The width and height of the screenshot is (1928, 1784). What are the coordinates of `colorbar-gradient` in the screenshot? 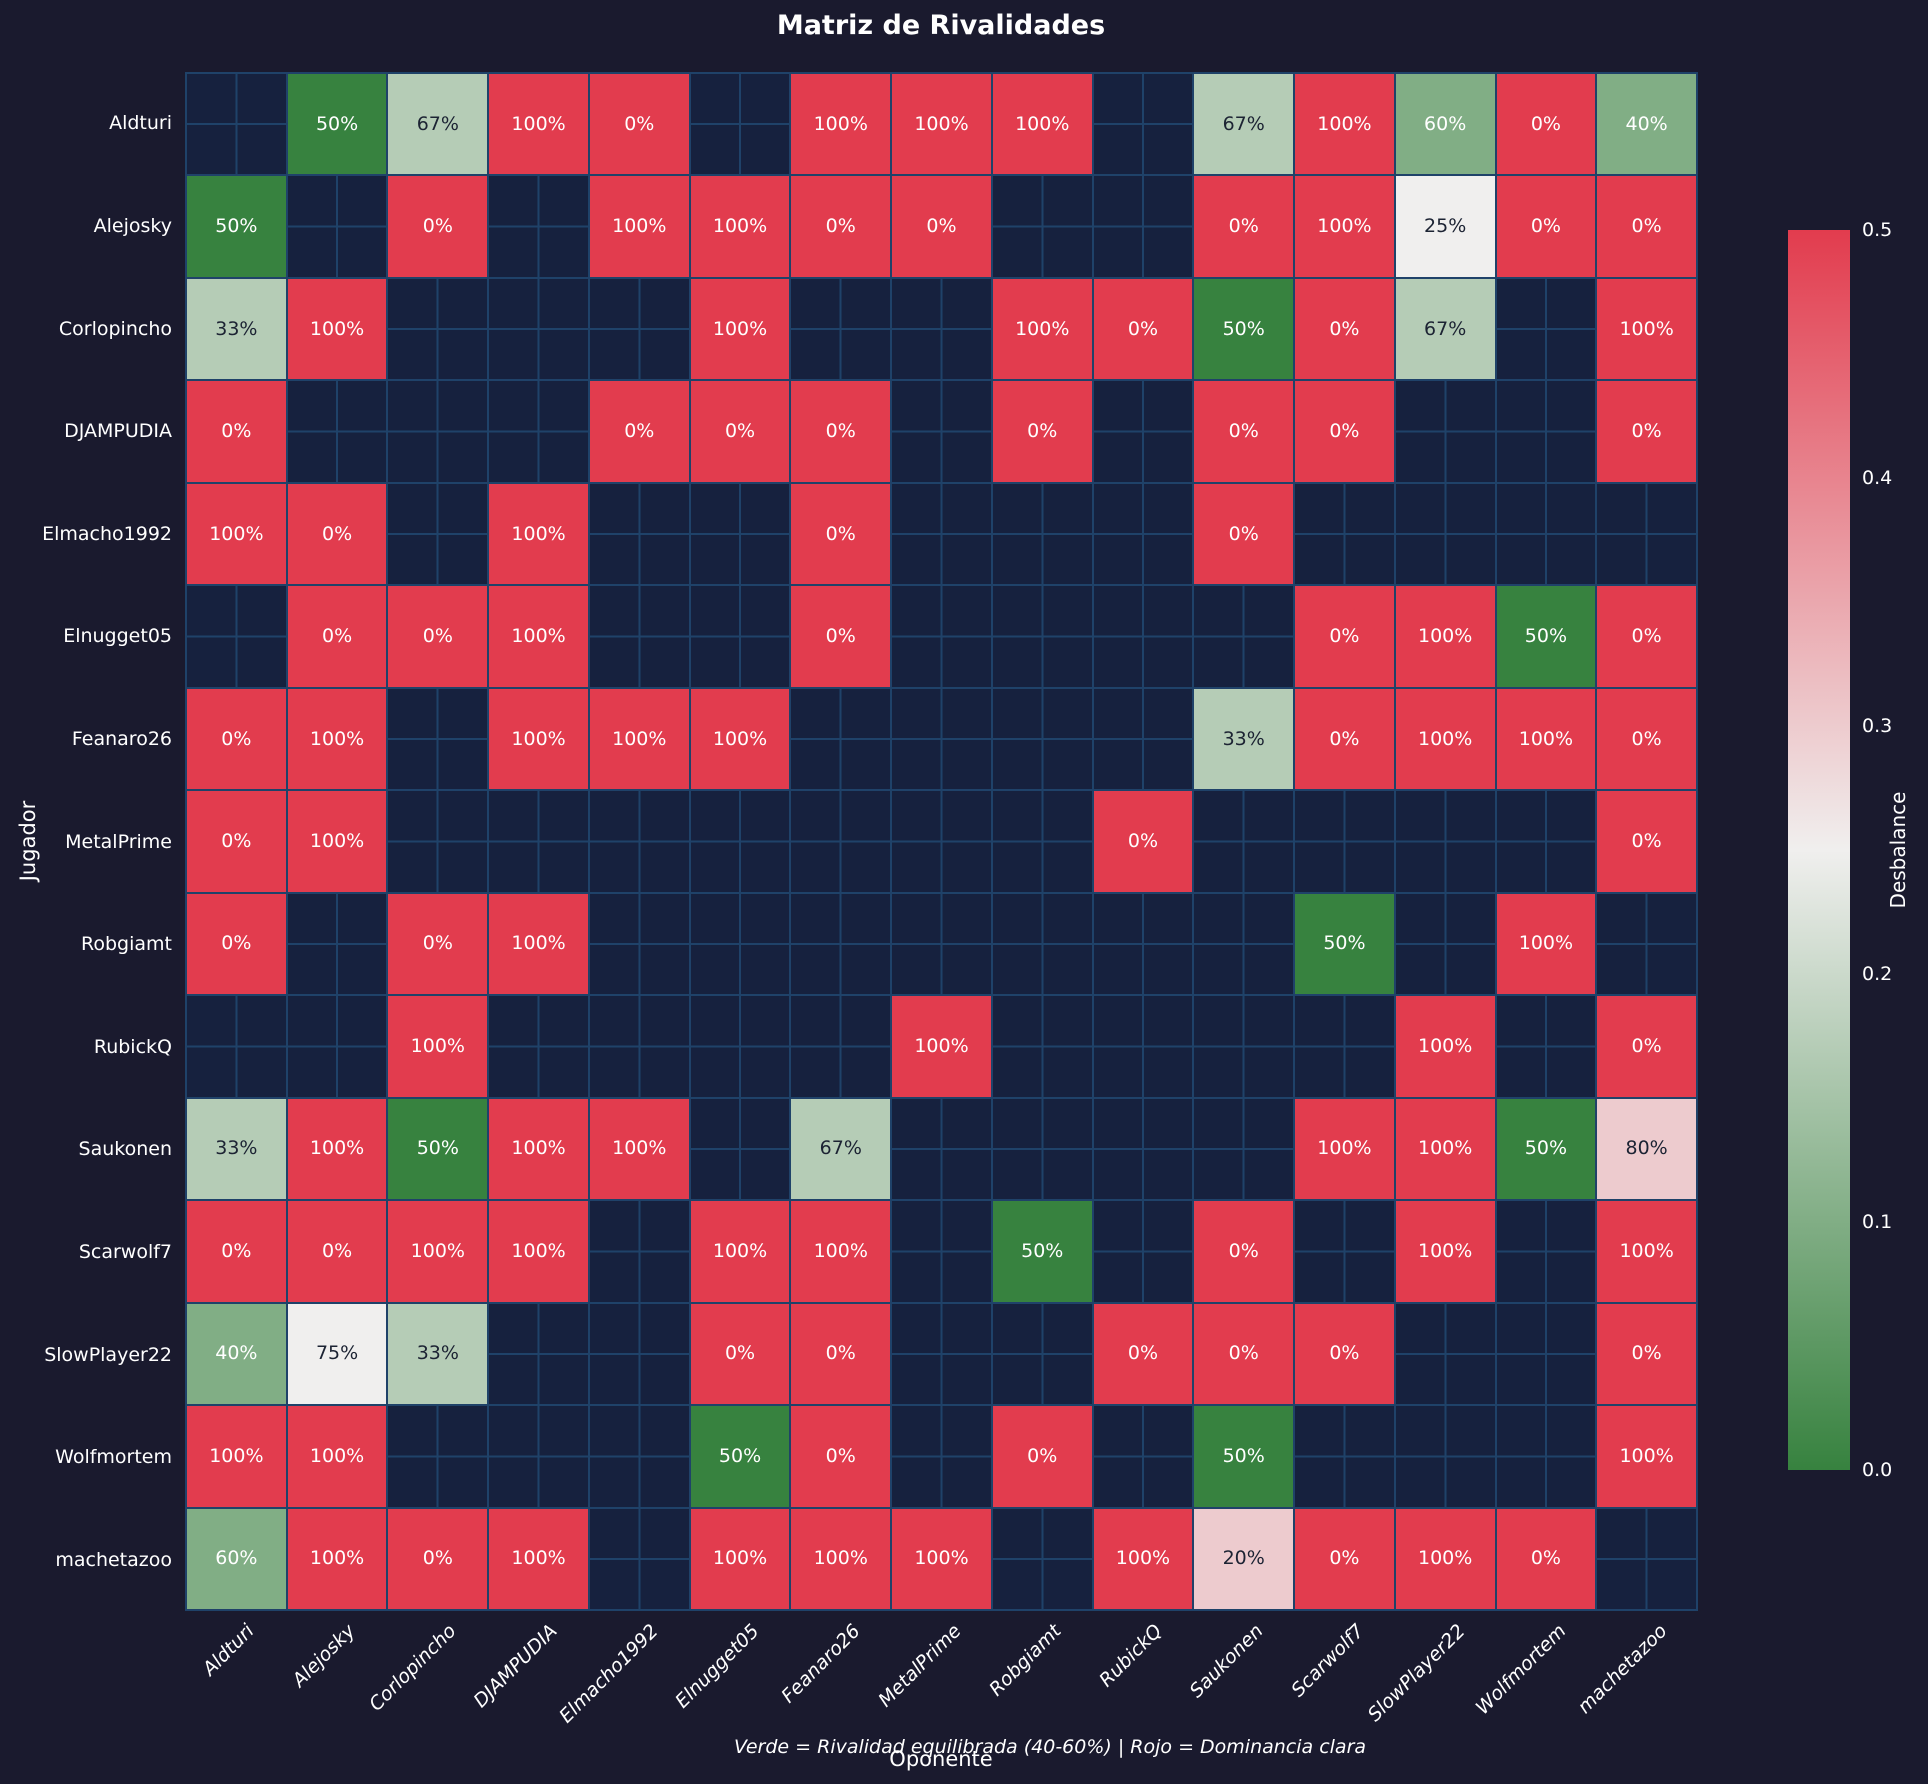 It's located at (1819, 850).